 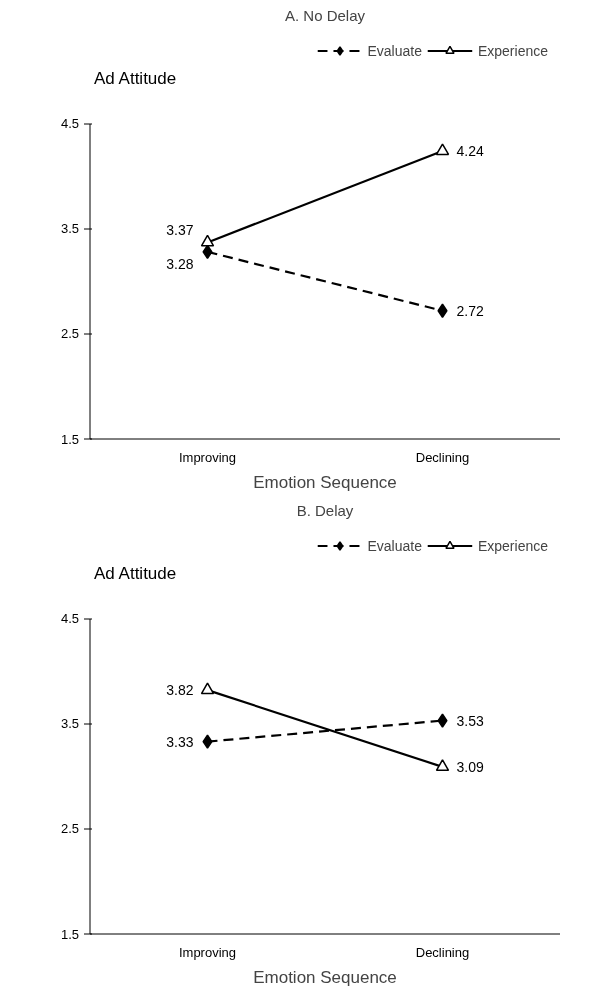 What do you see at coordinates (325, 15) in the screenshot?
I see `chart-title: A. No Delay` at bounding box center [325, 15].